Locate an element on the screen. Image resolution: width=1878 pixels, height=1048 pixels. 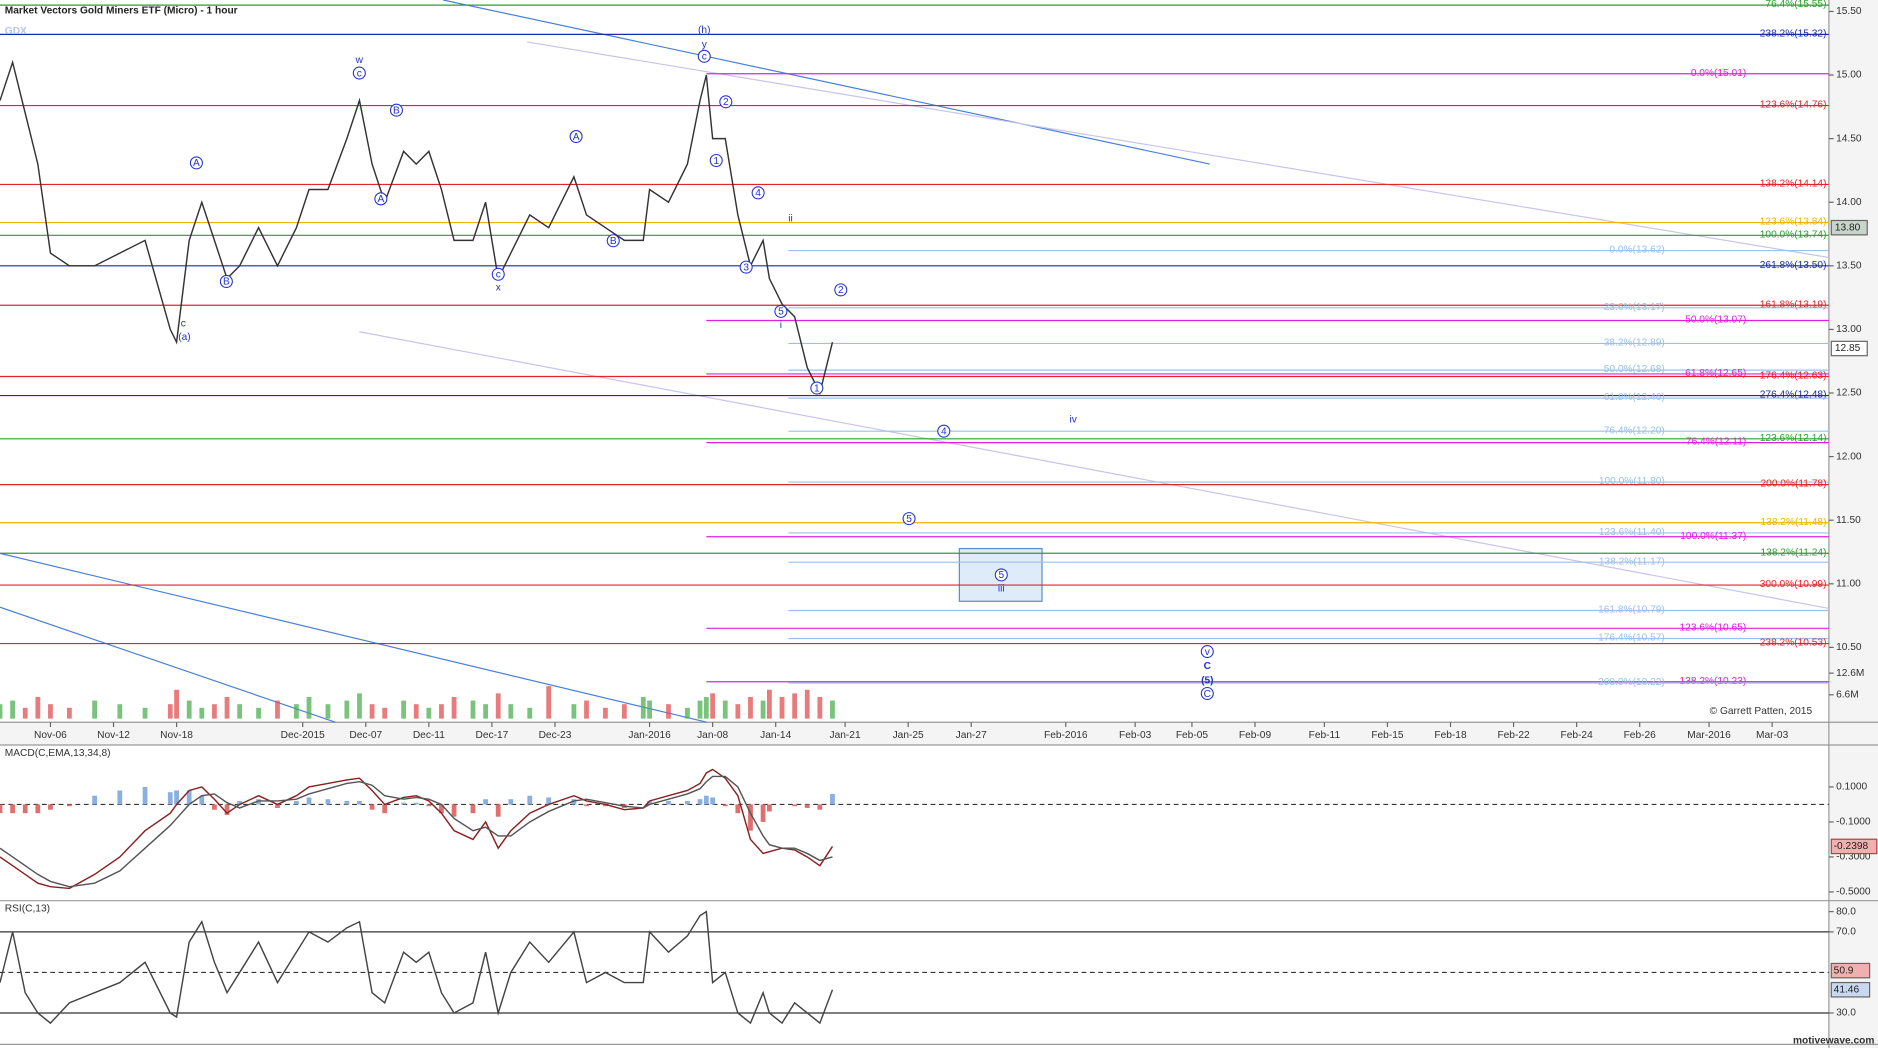
x-axis-band is located at coordinates (914, 733).